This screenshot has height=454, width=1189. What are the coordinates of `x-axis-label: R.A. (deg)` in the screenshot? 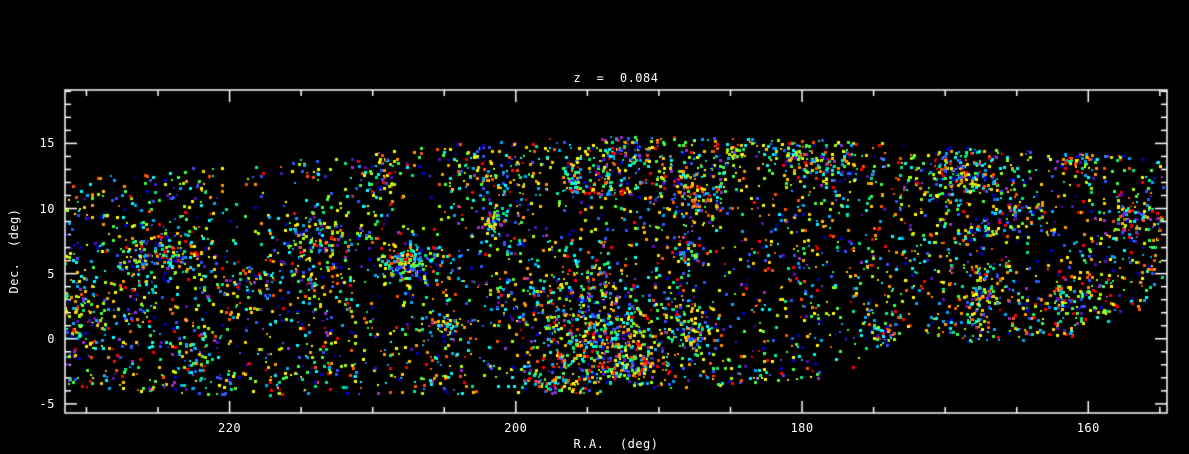 It's located at (616, 444).